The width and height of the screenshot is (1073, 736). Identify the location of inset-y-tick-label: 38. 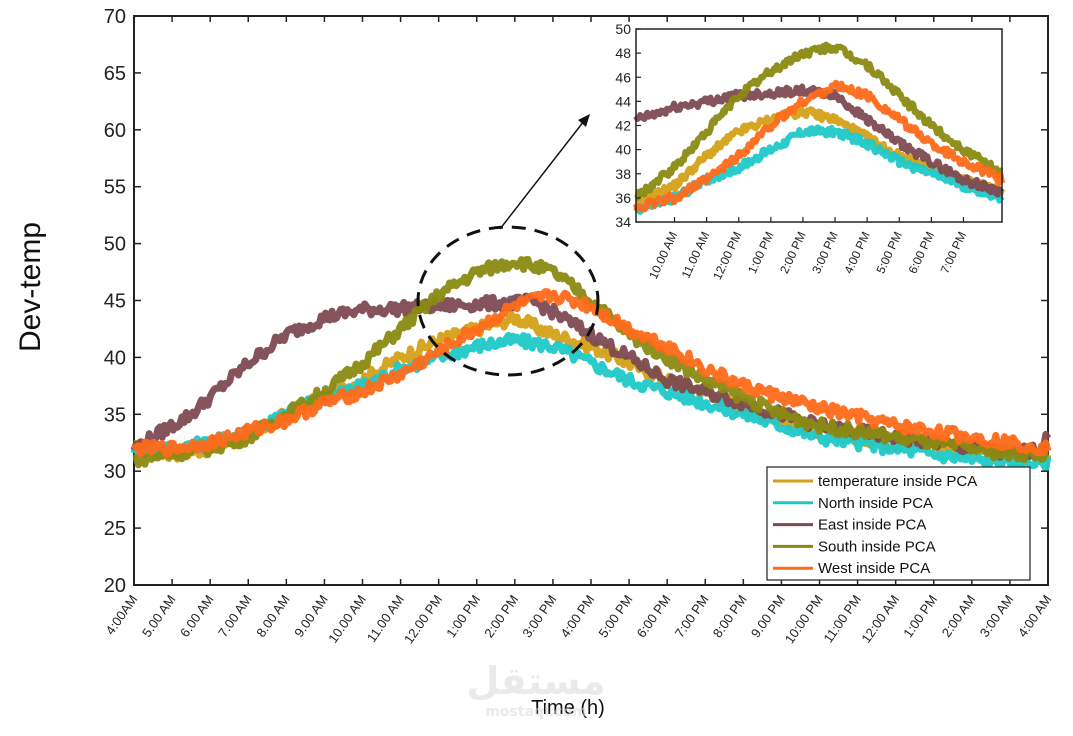
(623, 174).